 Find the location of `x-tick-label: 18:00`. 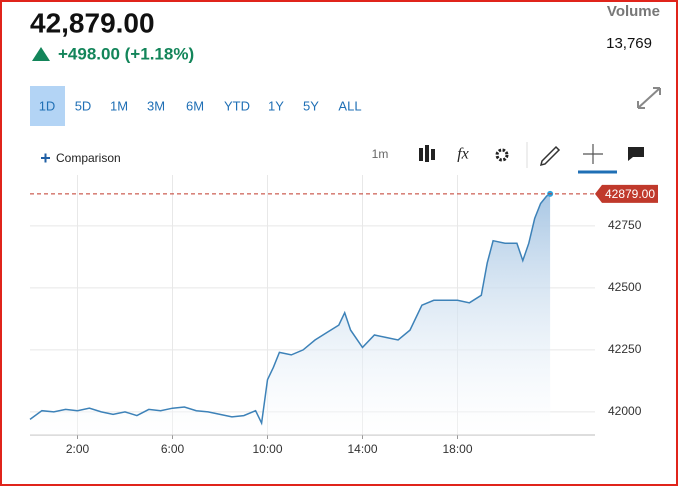

x-tick-label: 18:00 is located at coordinates (457, 449).